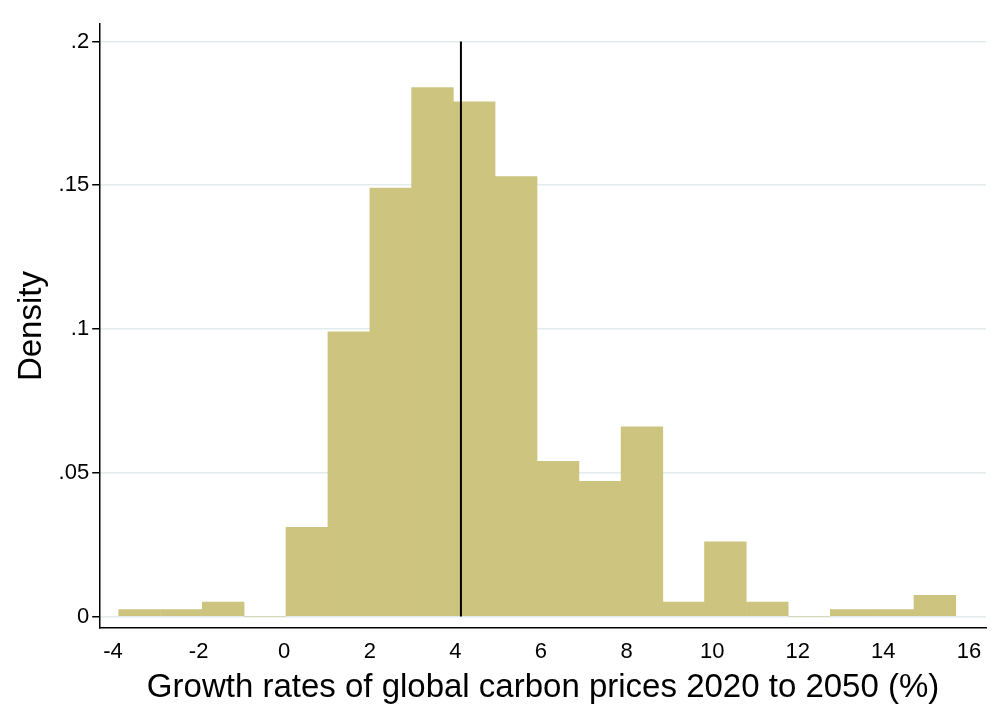  Describe the element at coordinates (455, 651) in the screenshot. I see `x-tick-label: 4` at that location.